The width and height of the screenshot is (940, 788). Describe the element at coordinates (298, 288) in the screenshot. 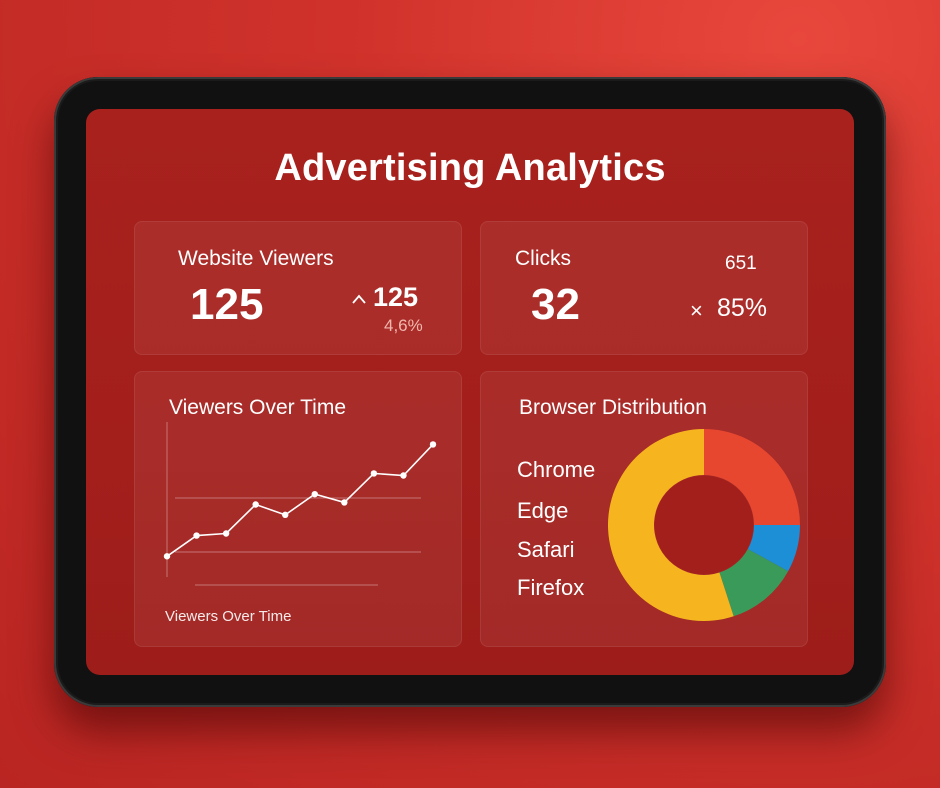

I see `website-viewers-card: Website Viewers 125 125 4,6%` at that location.